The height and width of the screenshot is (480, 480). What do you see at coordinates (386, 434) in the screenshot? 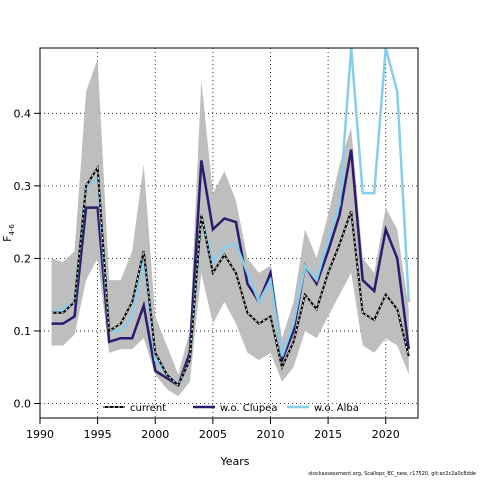
I see `x-tick-label: 2020` at bounding box center [386, 434].